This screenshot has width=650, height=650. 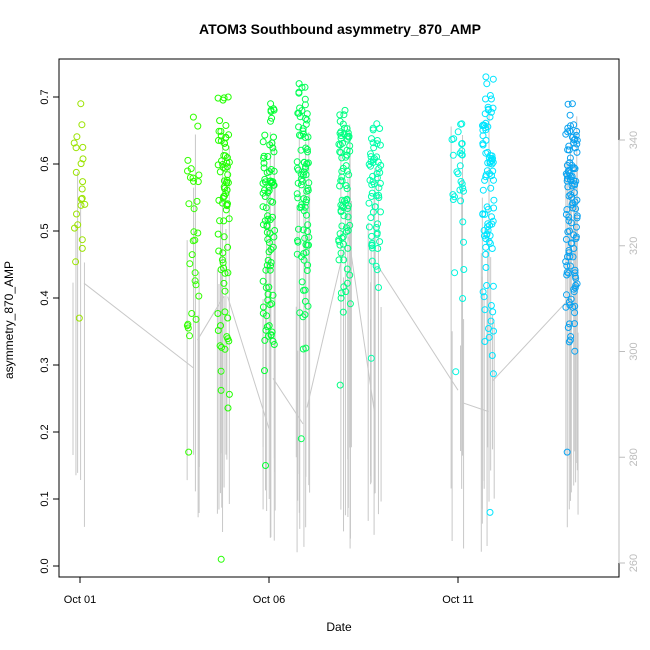 What do you see at coordinates (634, 140) in the screenshot?
I see `right-axis-tick-label: 340` at bounding box center [634, 140].